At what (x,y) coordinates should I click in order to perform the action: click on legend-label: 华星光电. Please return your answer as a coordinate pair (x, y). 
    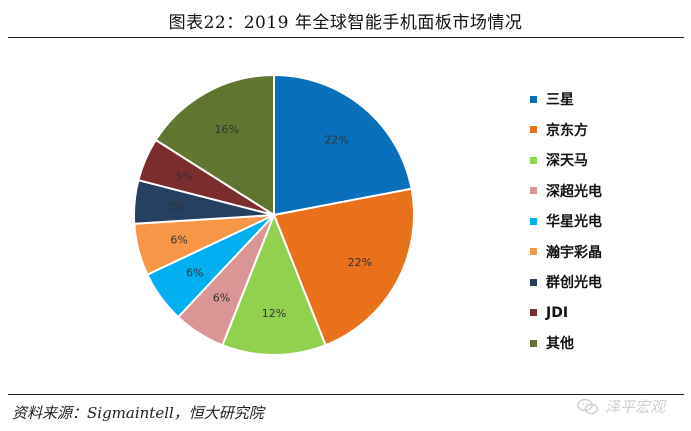
    Looking at the image, I should click on (574, 222).